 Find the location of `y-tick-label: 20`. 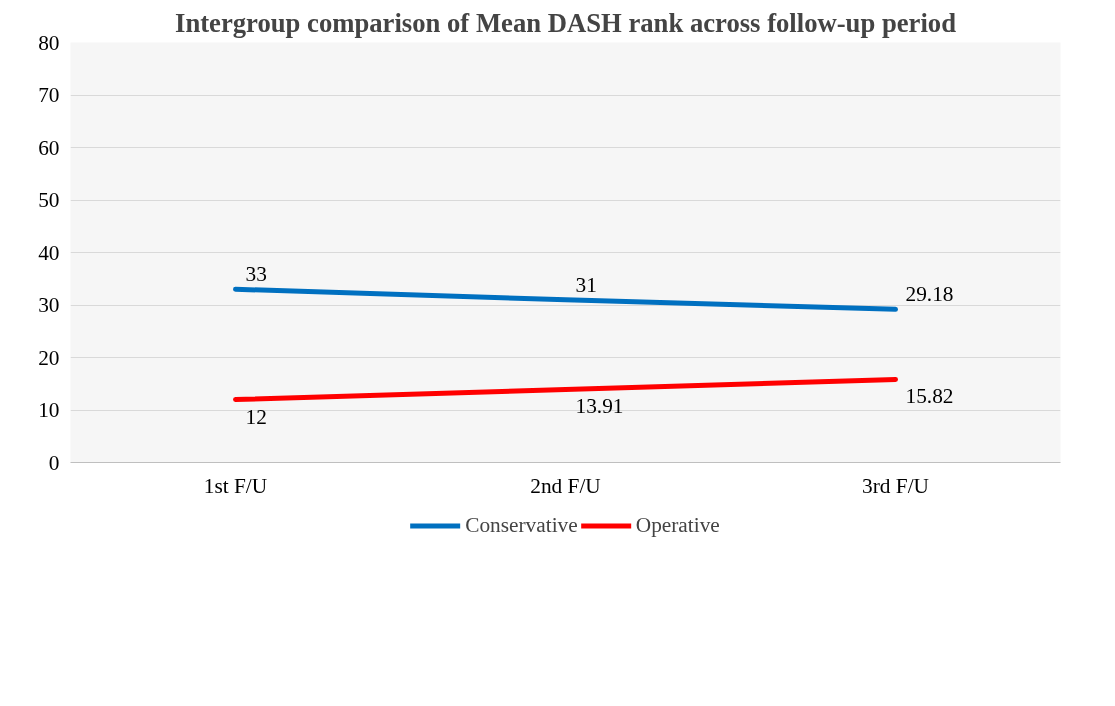

y-tick-label: 20 is located at coordinates (49, 357).